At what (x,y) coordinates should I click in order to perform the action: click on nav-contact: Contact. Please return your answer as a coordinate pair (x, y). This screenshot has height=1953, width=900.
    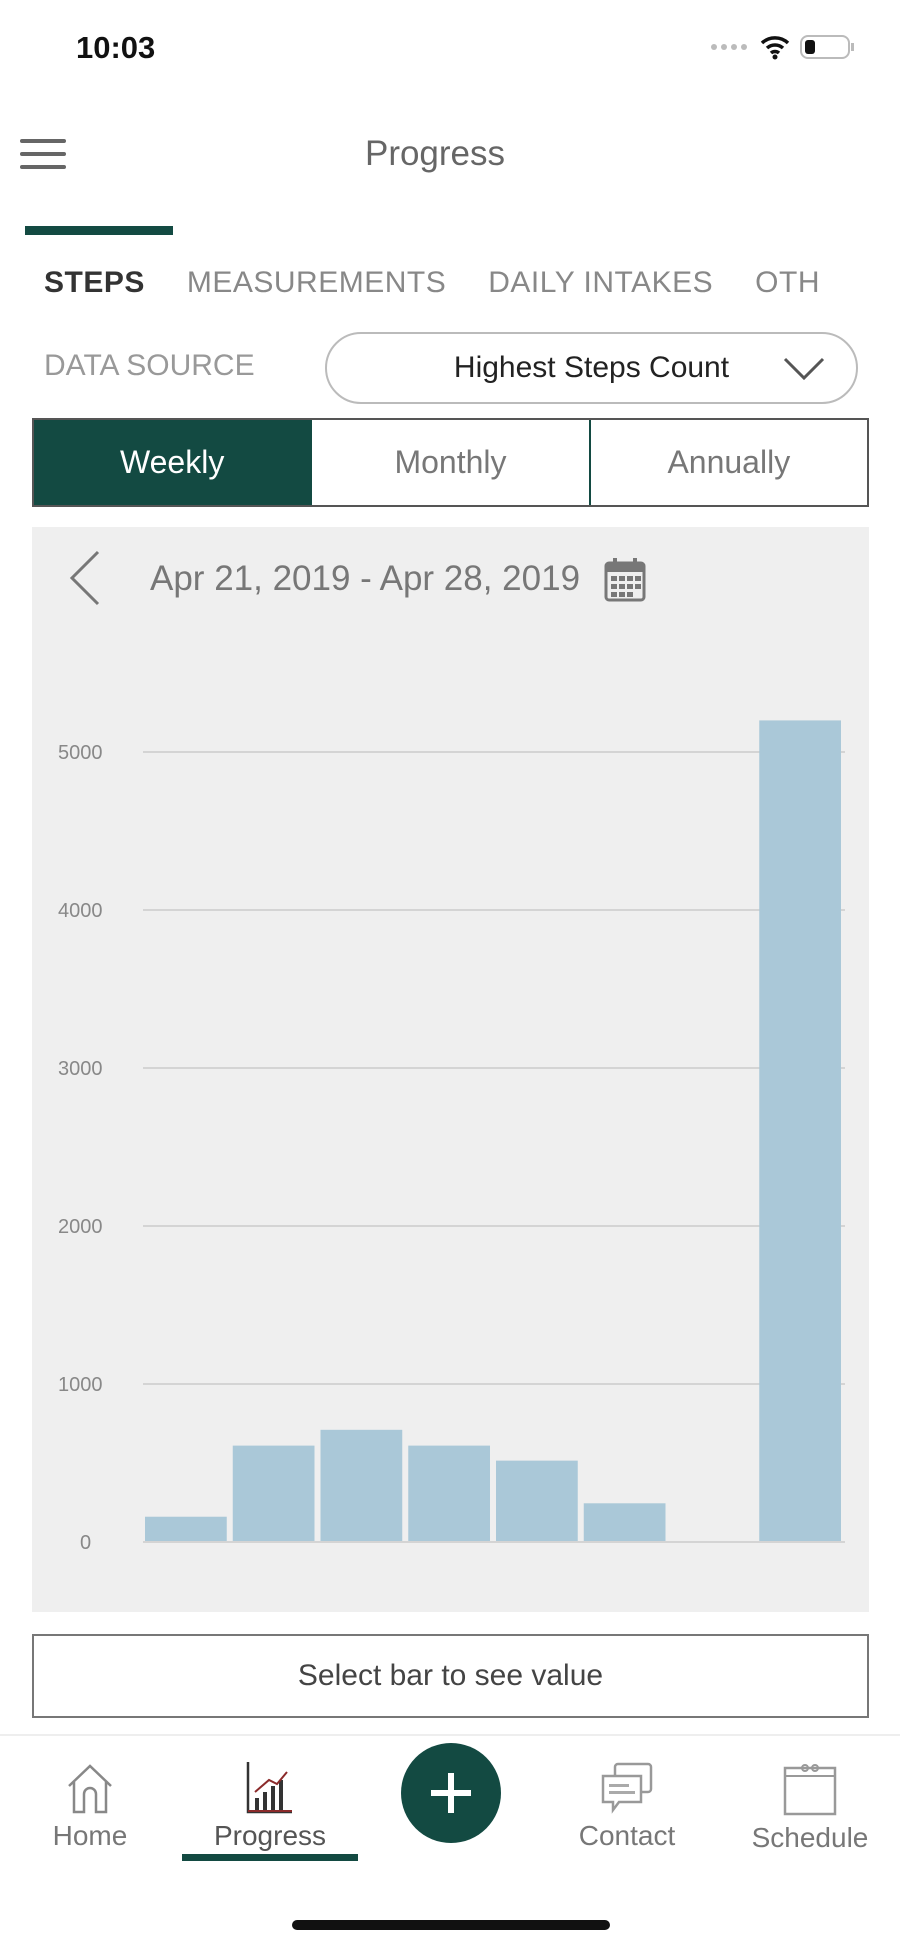
    Looking at the image, I should click on (627, 1807).